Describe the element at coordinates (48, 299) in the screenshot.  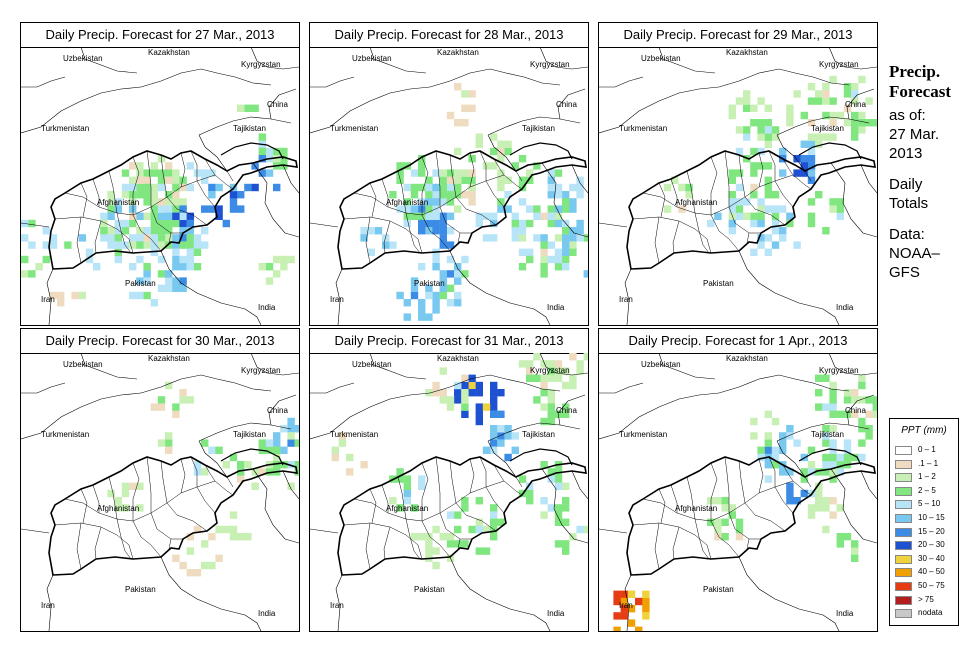
I see `country-label-iran: Iran` at that location.